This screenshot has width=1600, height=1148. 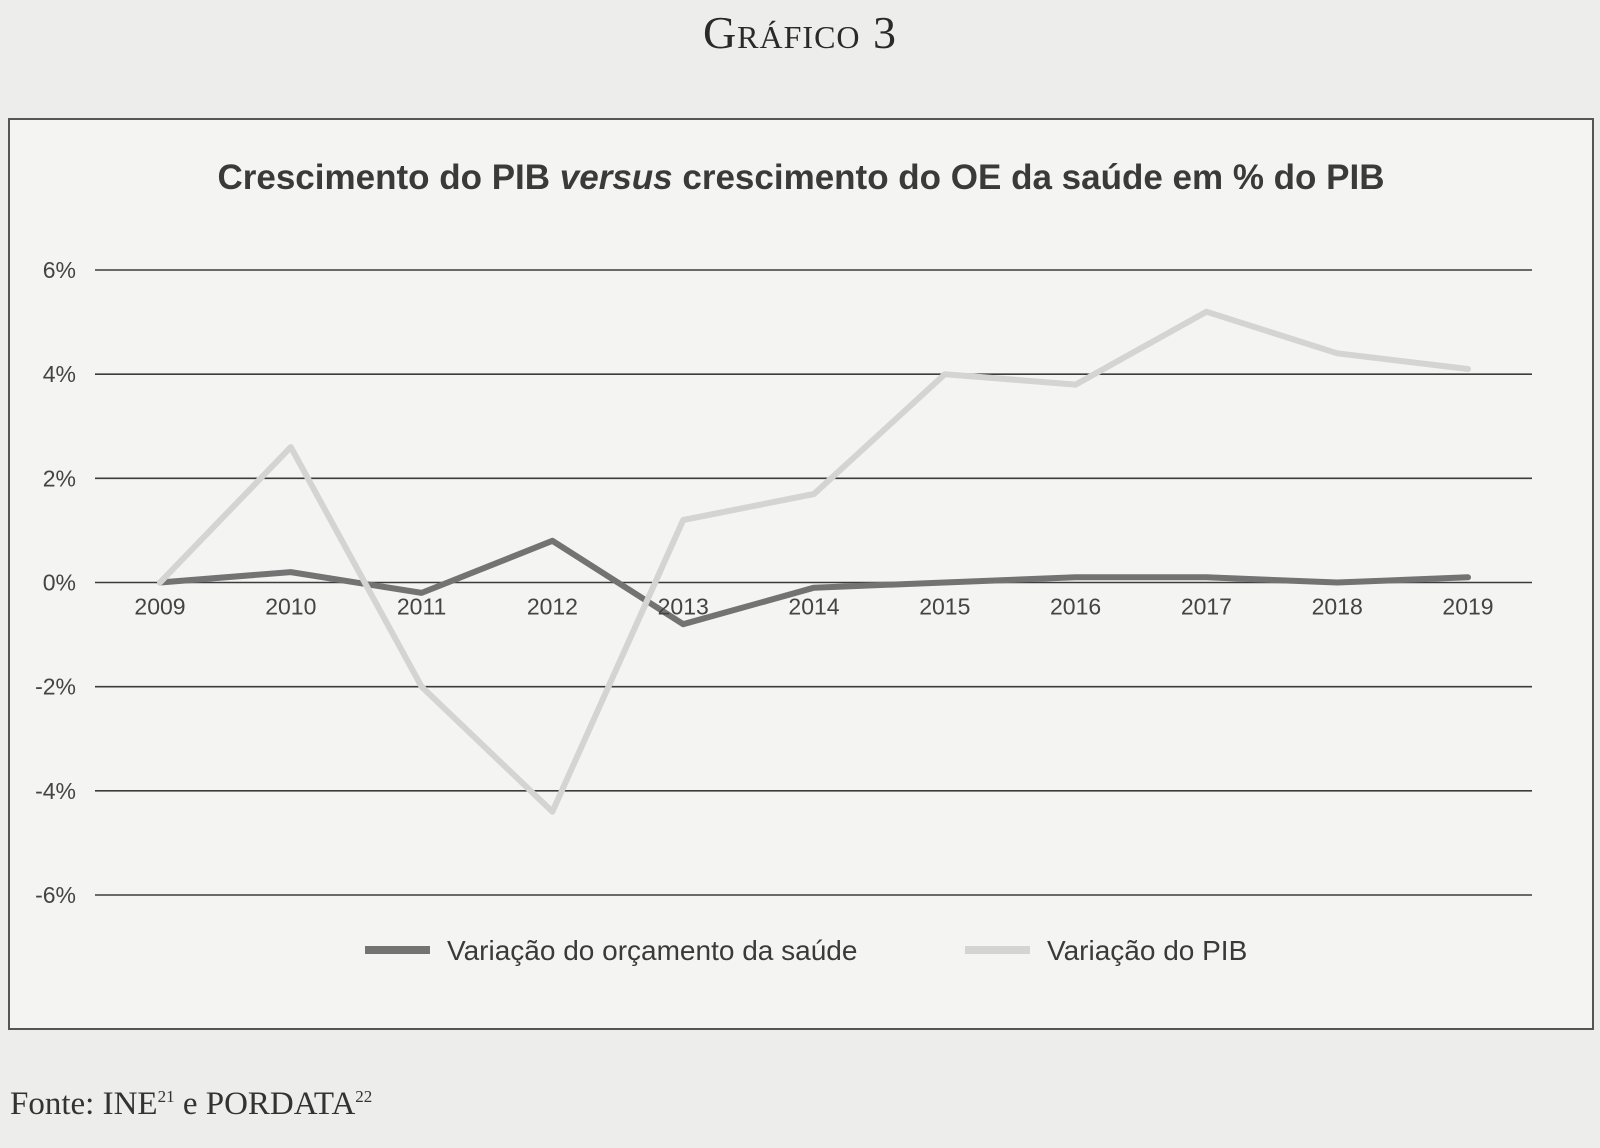 I want to click on source-ine-ref: 21, so click(x=166, y=1096).